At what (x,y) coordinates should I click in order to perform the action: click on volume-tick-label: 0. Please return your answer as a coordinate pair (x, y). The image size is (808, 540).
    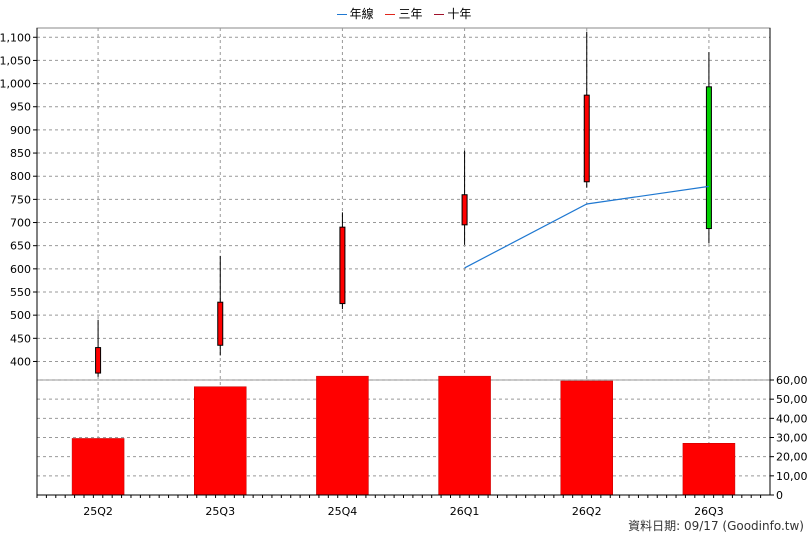
    Looking at the image, I should click on (779, 495).